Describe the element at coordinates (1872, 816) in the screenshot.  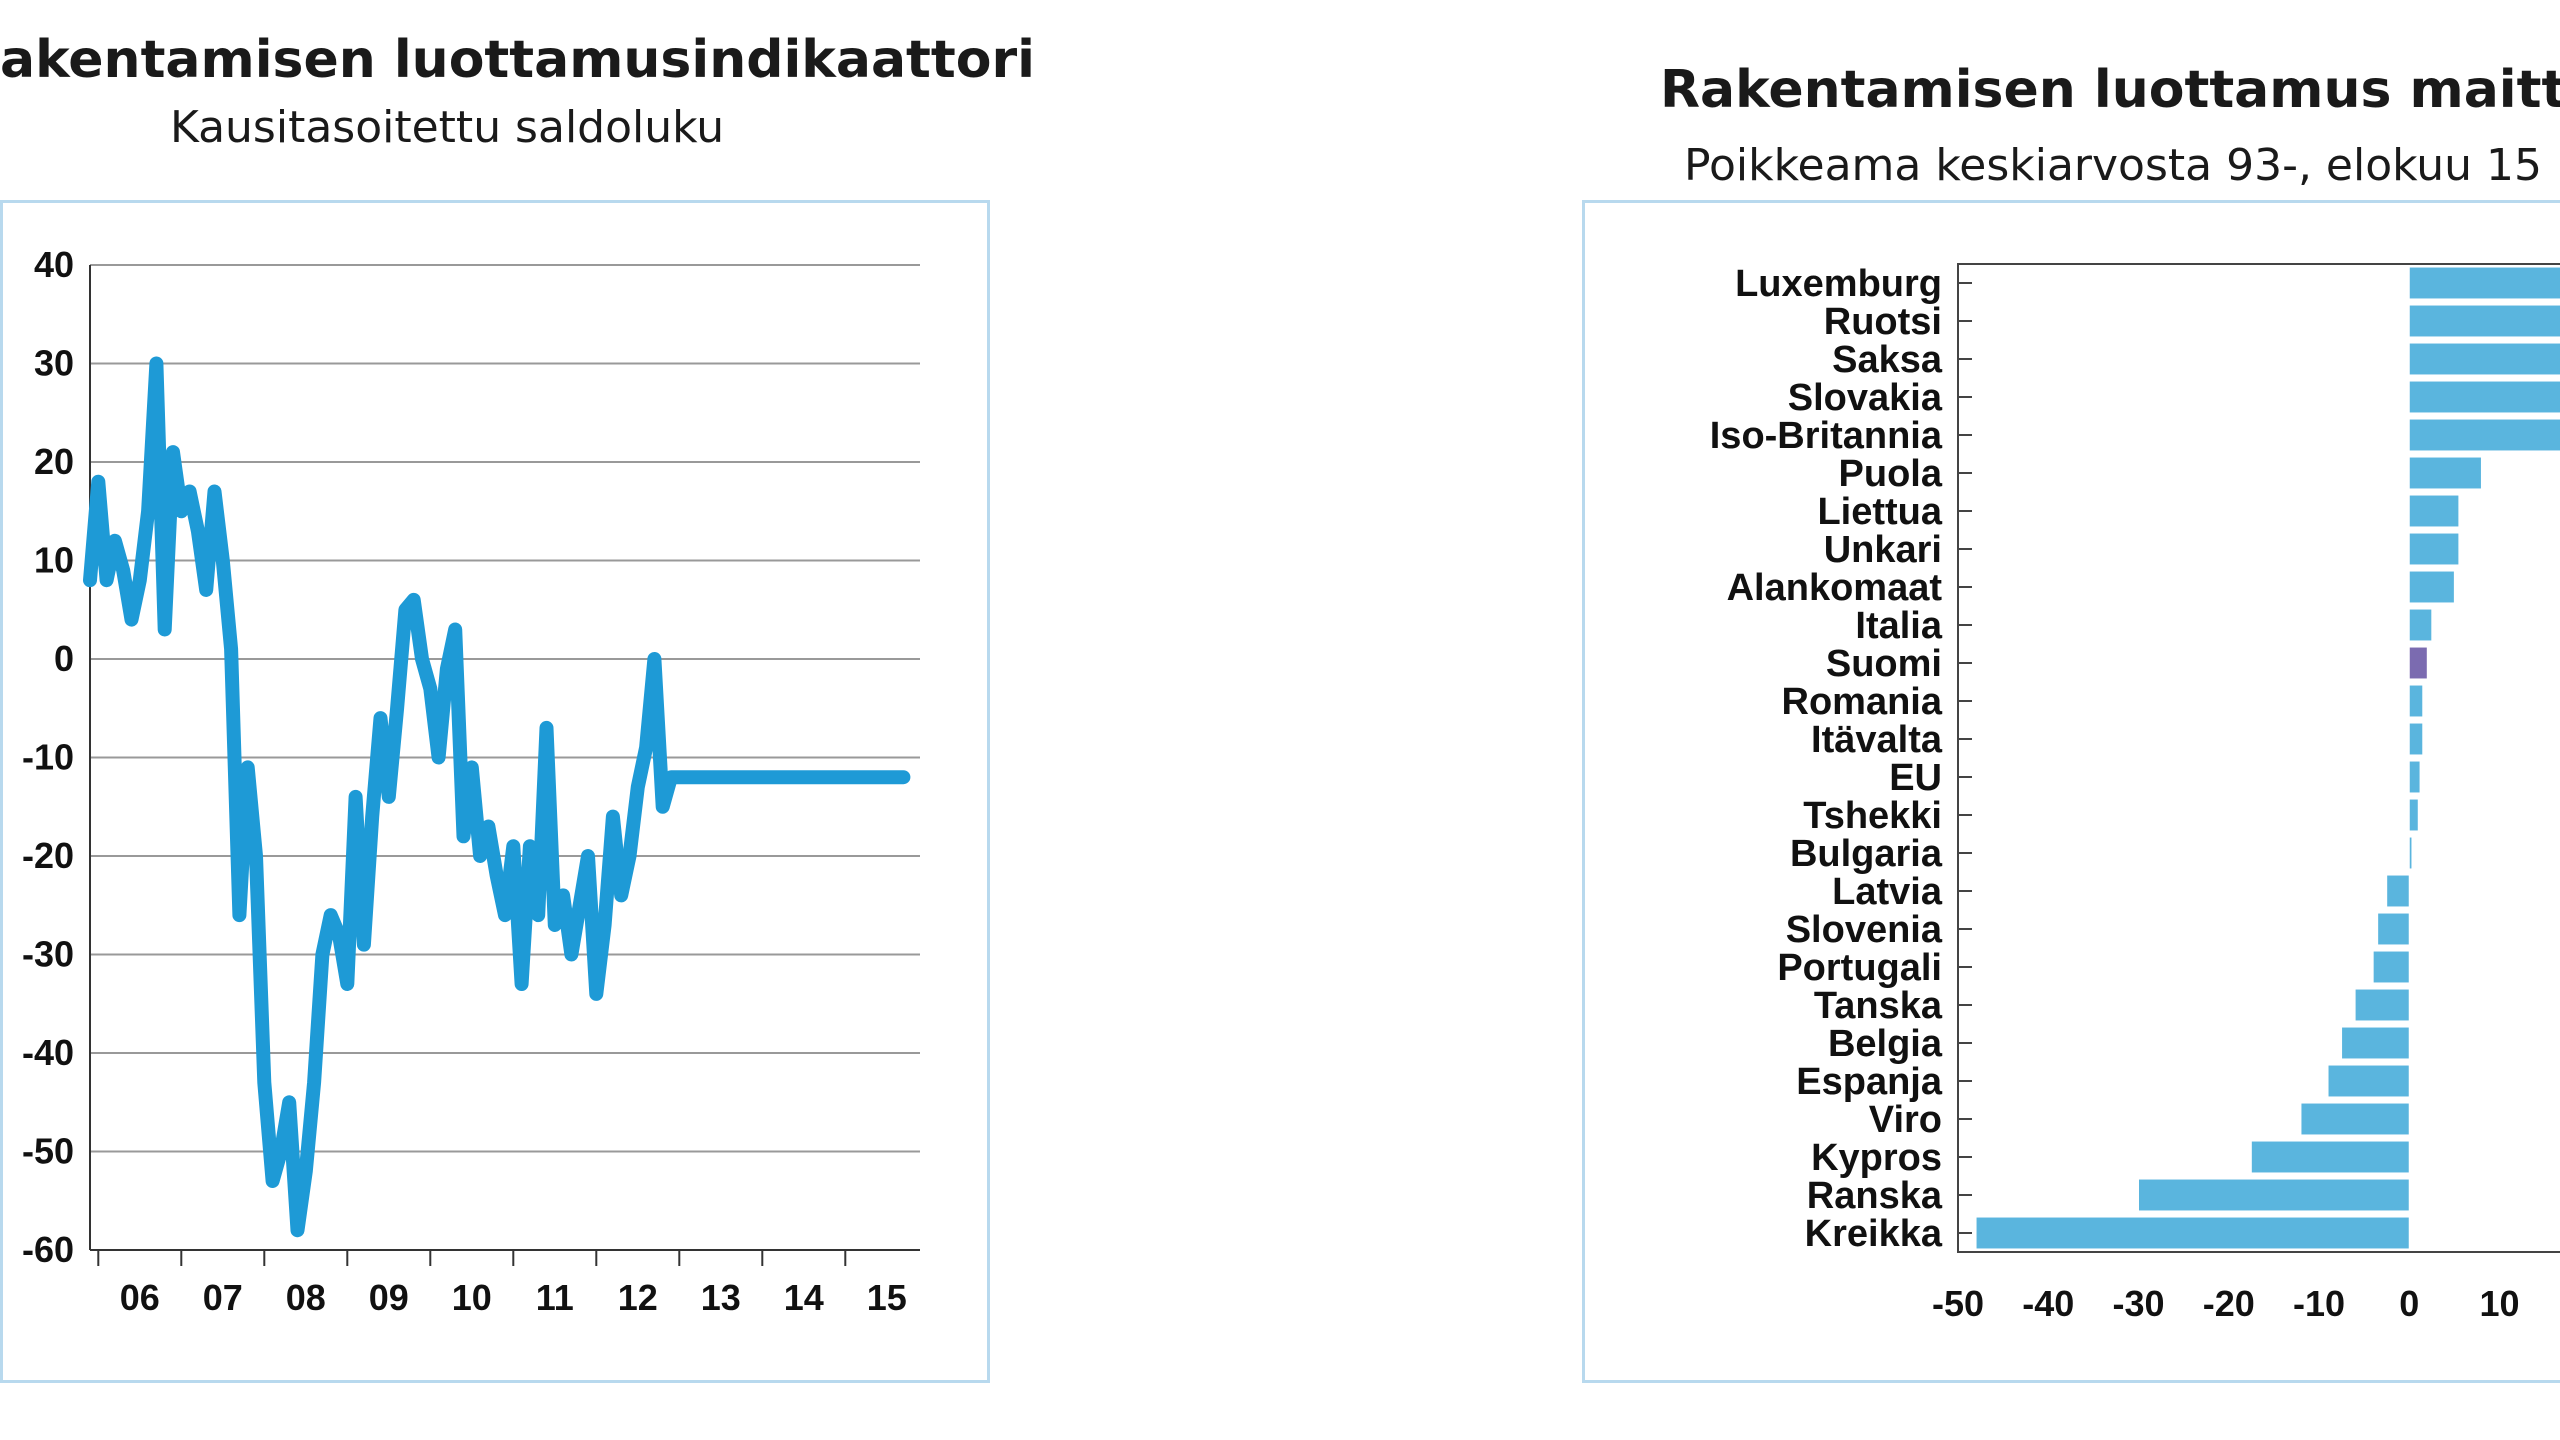
I see `category-label: Tshekki` at that location.